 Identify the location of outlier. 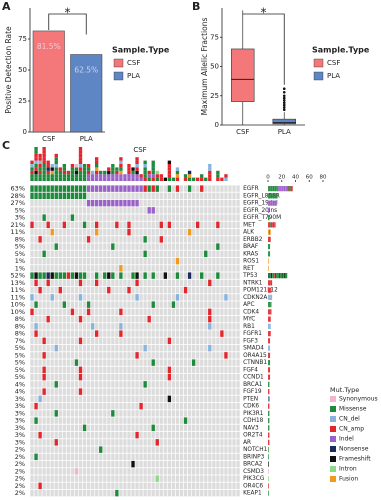
(284, 110).